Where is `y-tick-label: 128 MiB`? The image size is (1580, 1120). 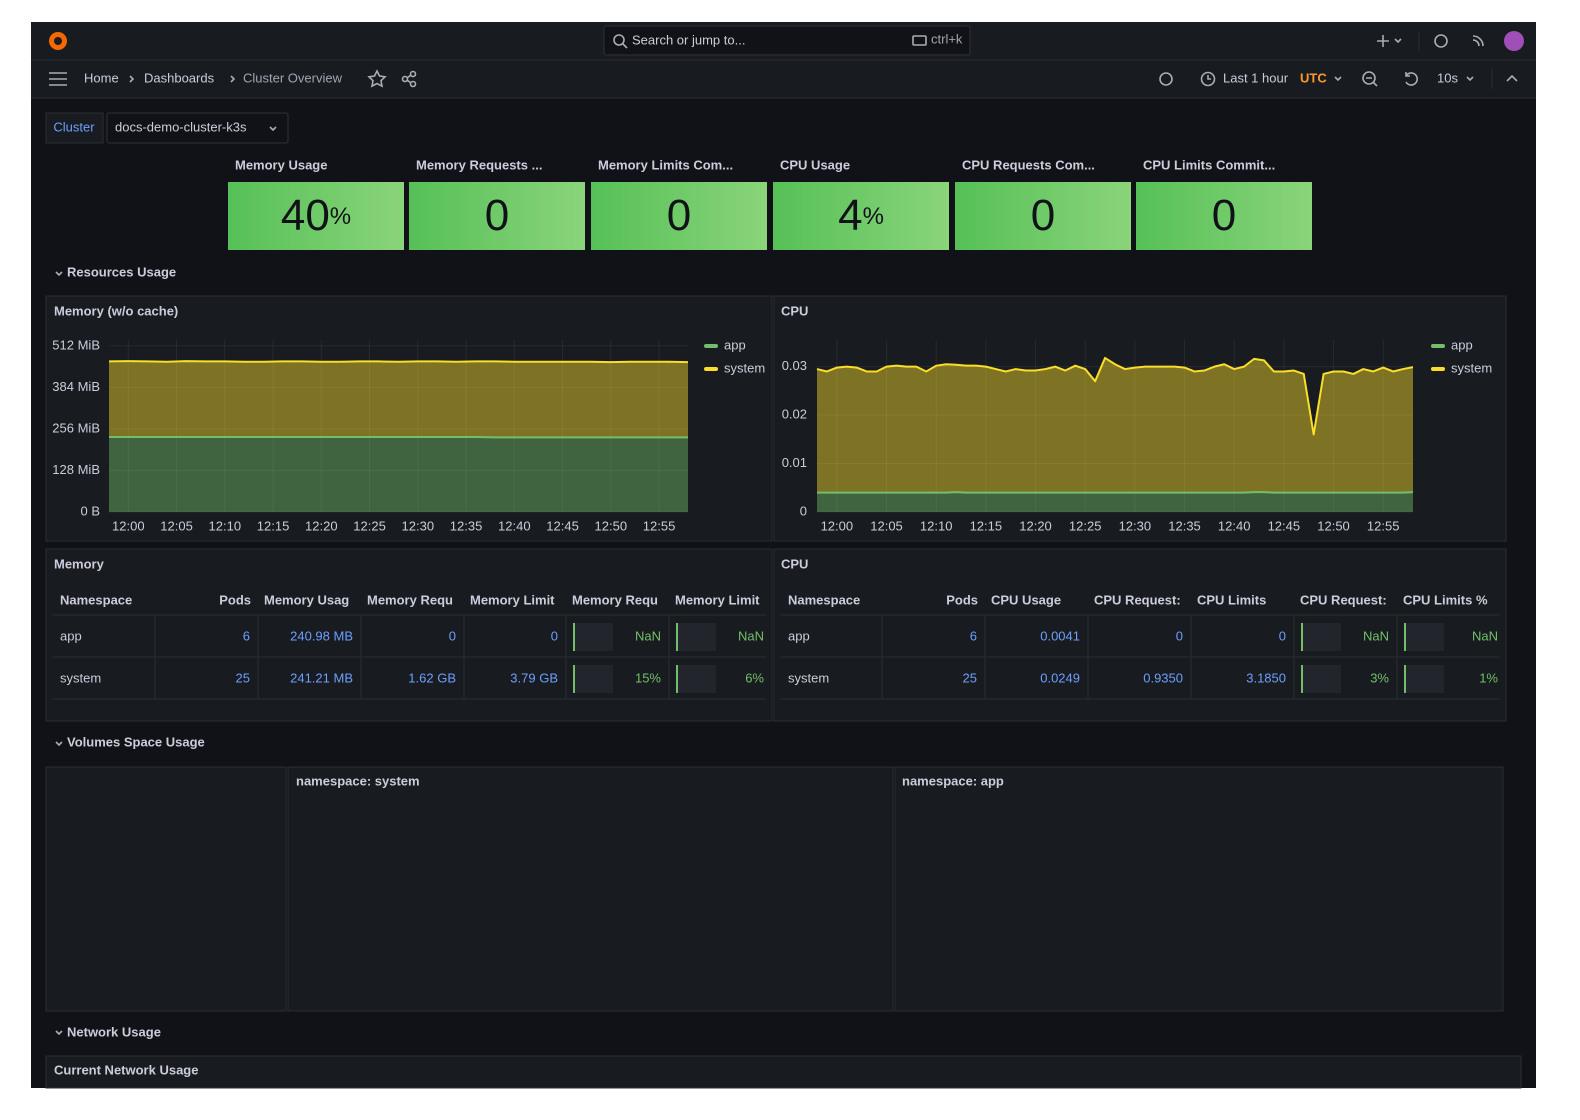 y-tick-label: 128 MiB is located at coordinates (76, 469).